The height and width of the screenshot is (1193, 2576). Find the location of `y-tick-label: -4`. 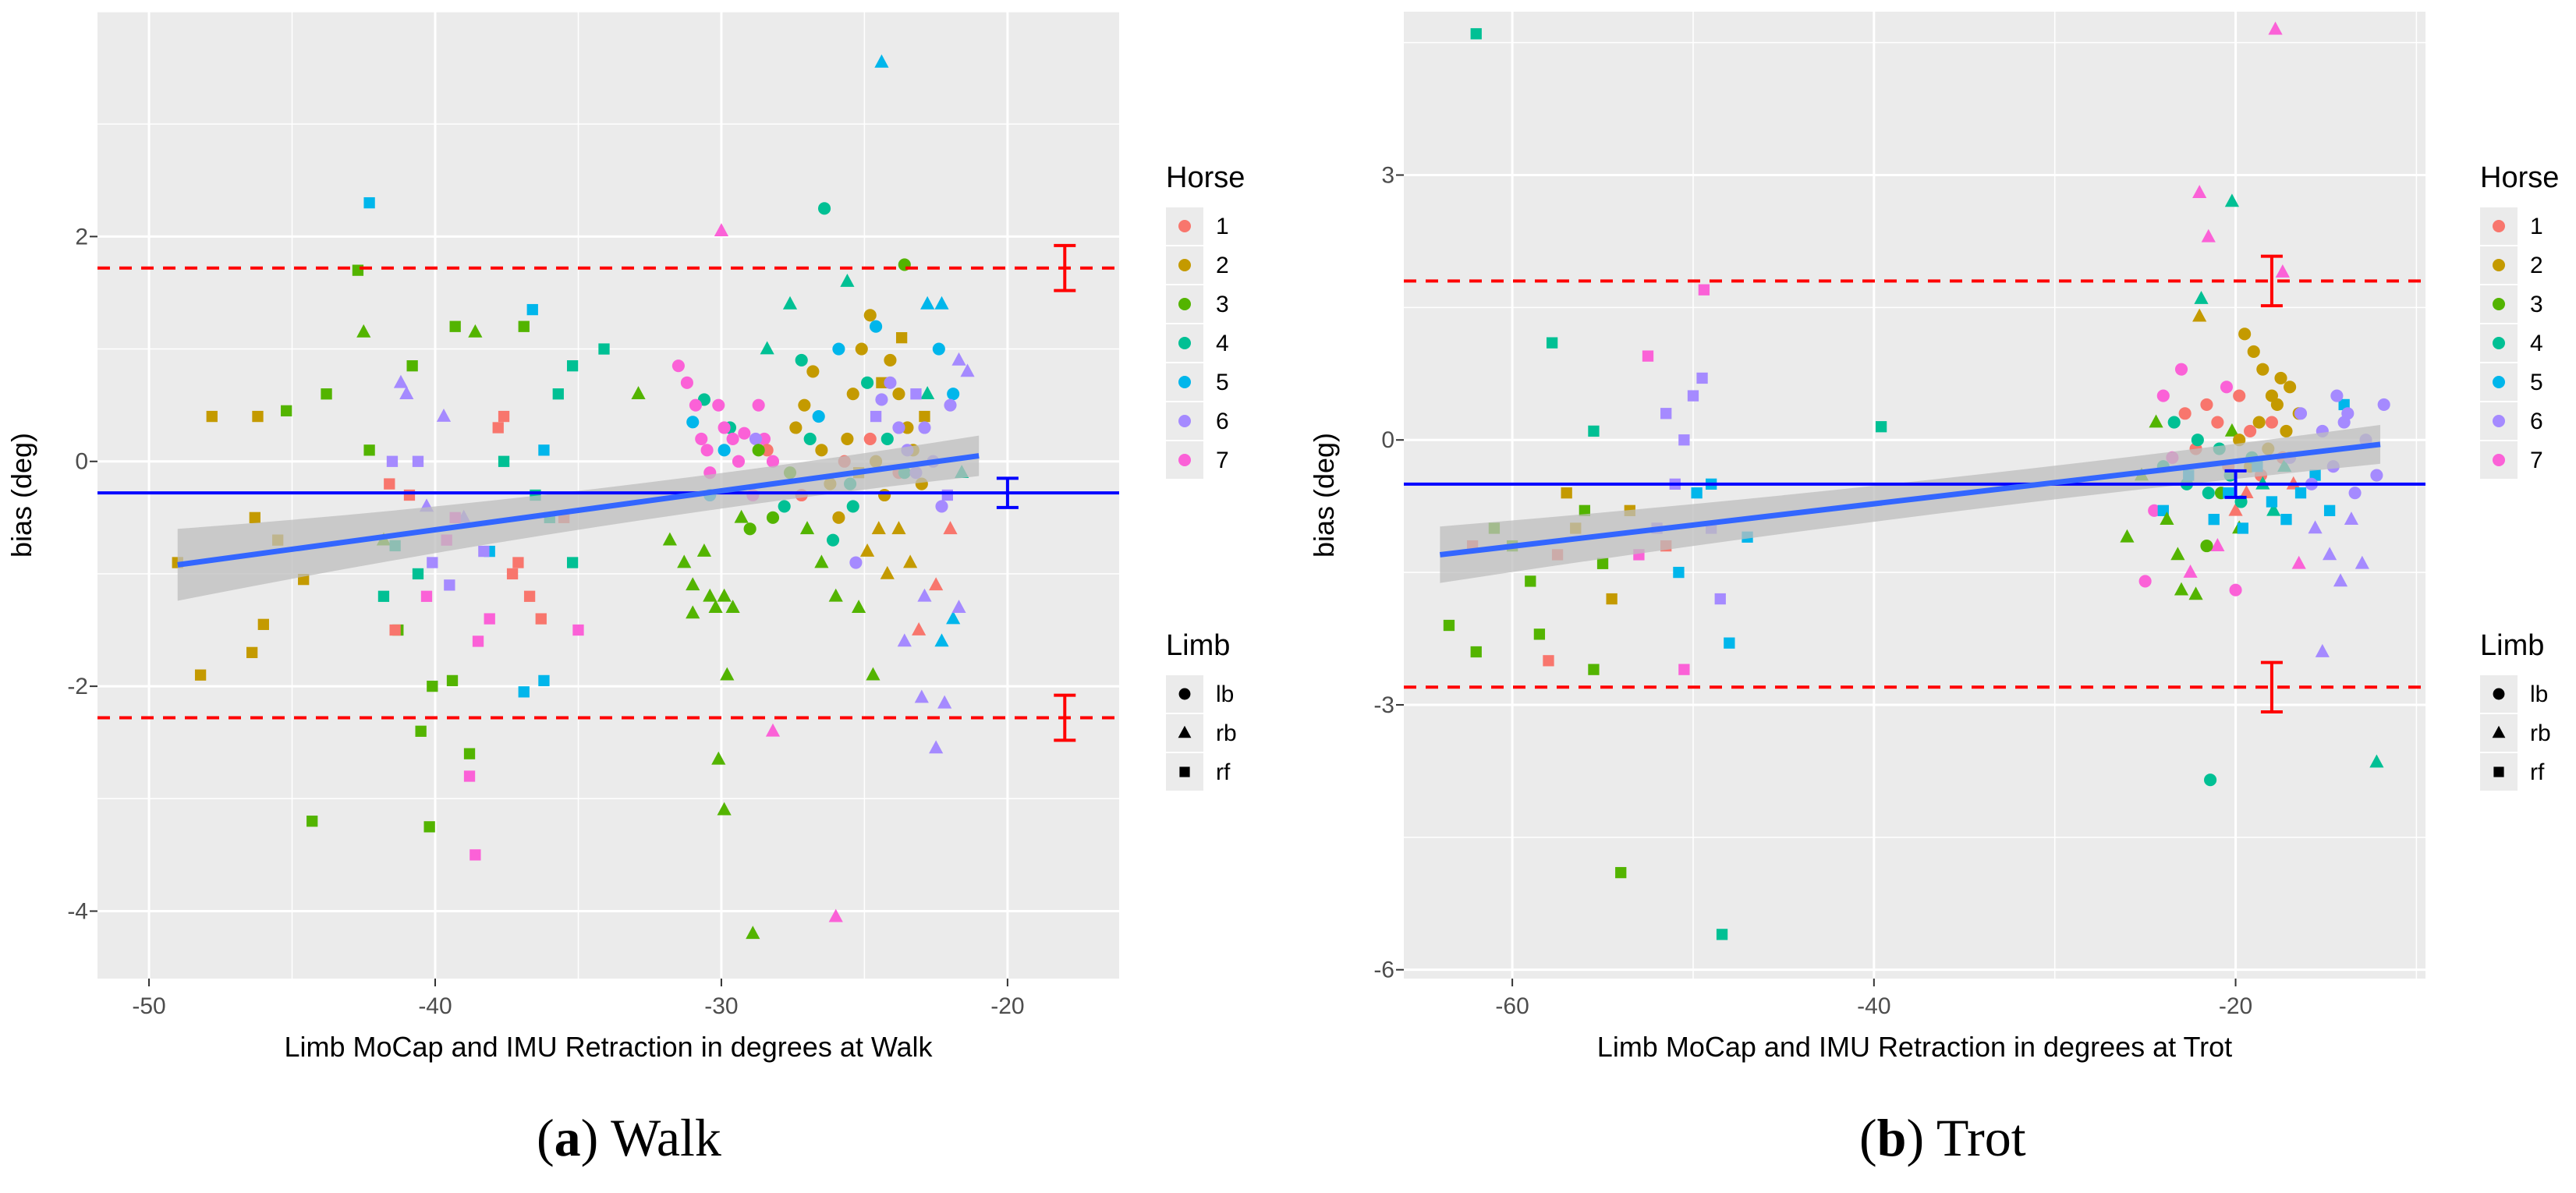

y-tick-label: -4 is located at coordinates (77, 911).